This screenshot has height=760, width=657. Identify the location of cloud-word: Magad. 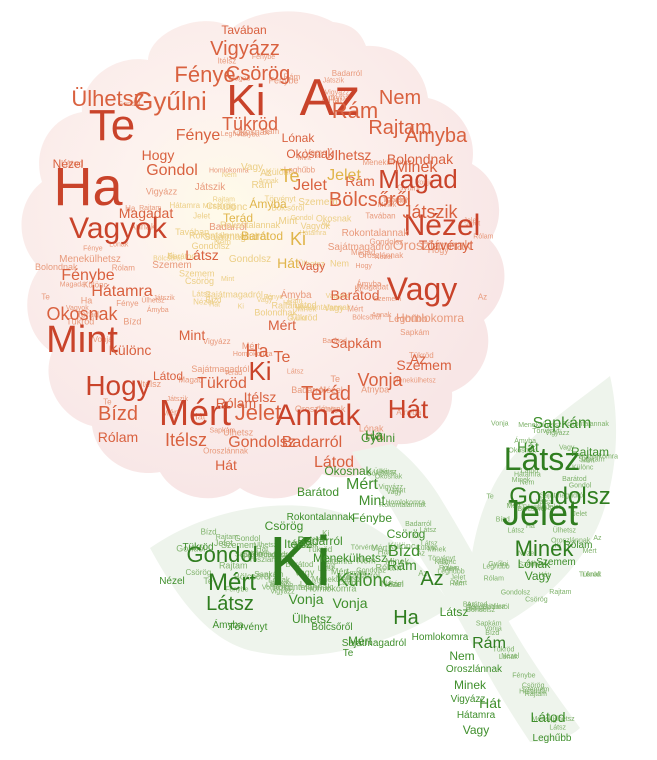
(418, 179).